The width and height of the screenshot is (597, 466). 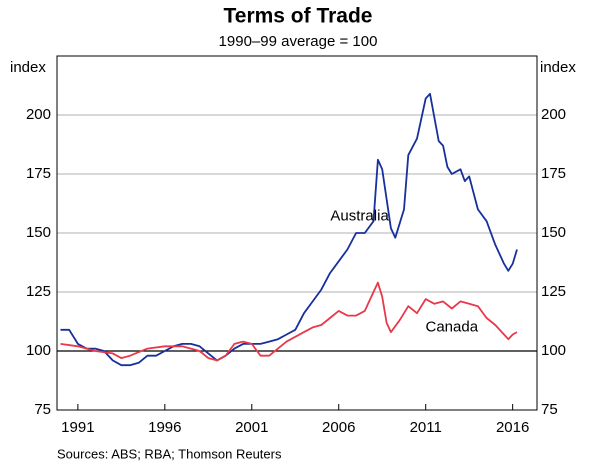 What do you see at coordinates (289, 321) in the screenshot?
I see `line` at bounding box center [289, 321].